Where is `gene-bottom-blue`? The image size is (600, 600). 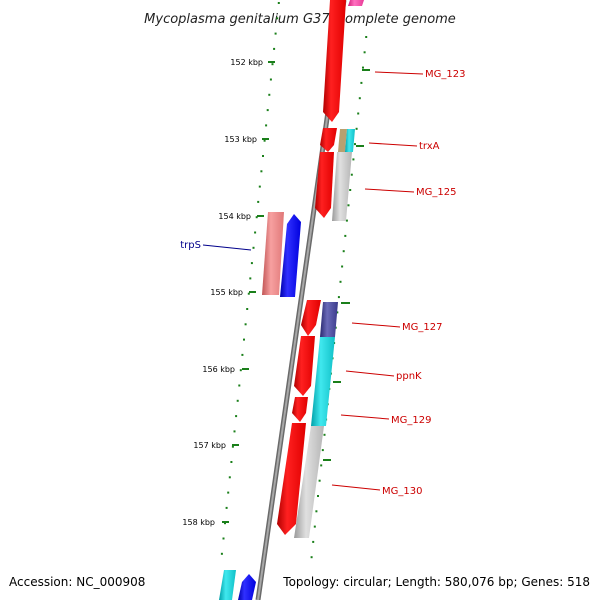
gene-bottom-blue is located at coordinates (247, 587).